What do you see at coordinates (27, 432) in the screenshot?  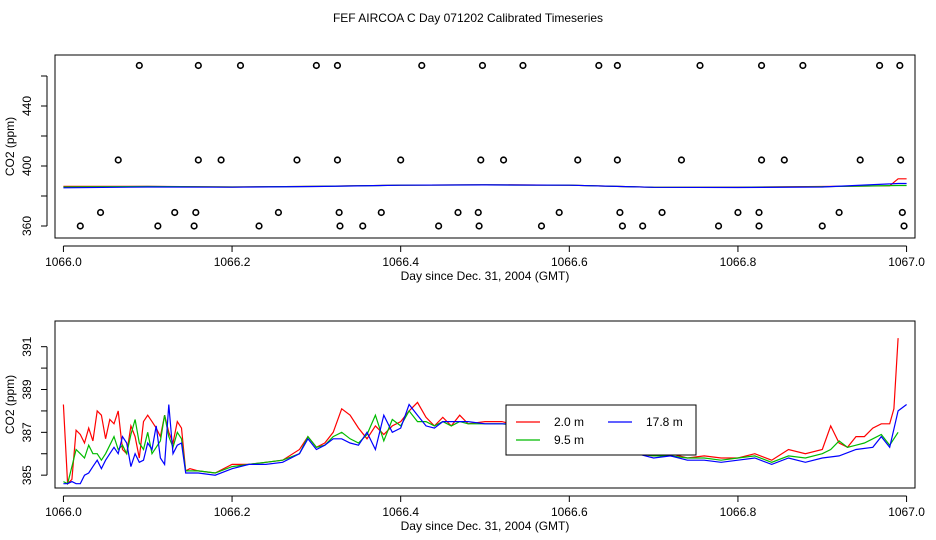 I see `y-tick-label: 387` at bounding box center [27, 432].